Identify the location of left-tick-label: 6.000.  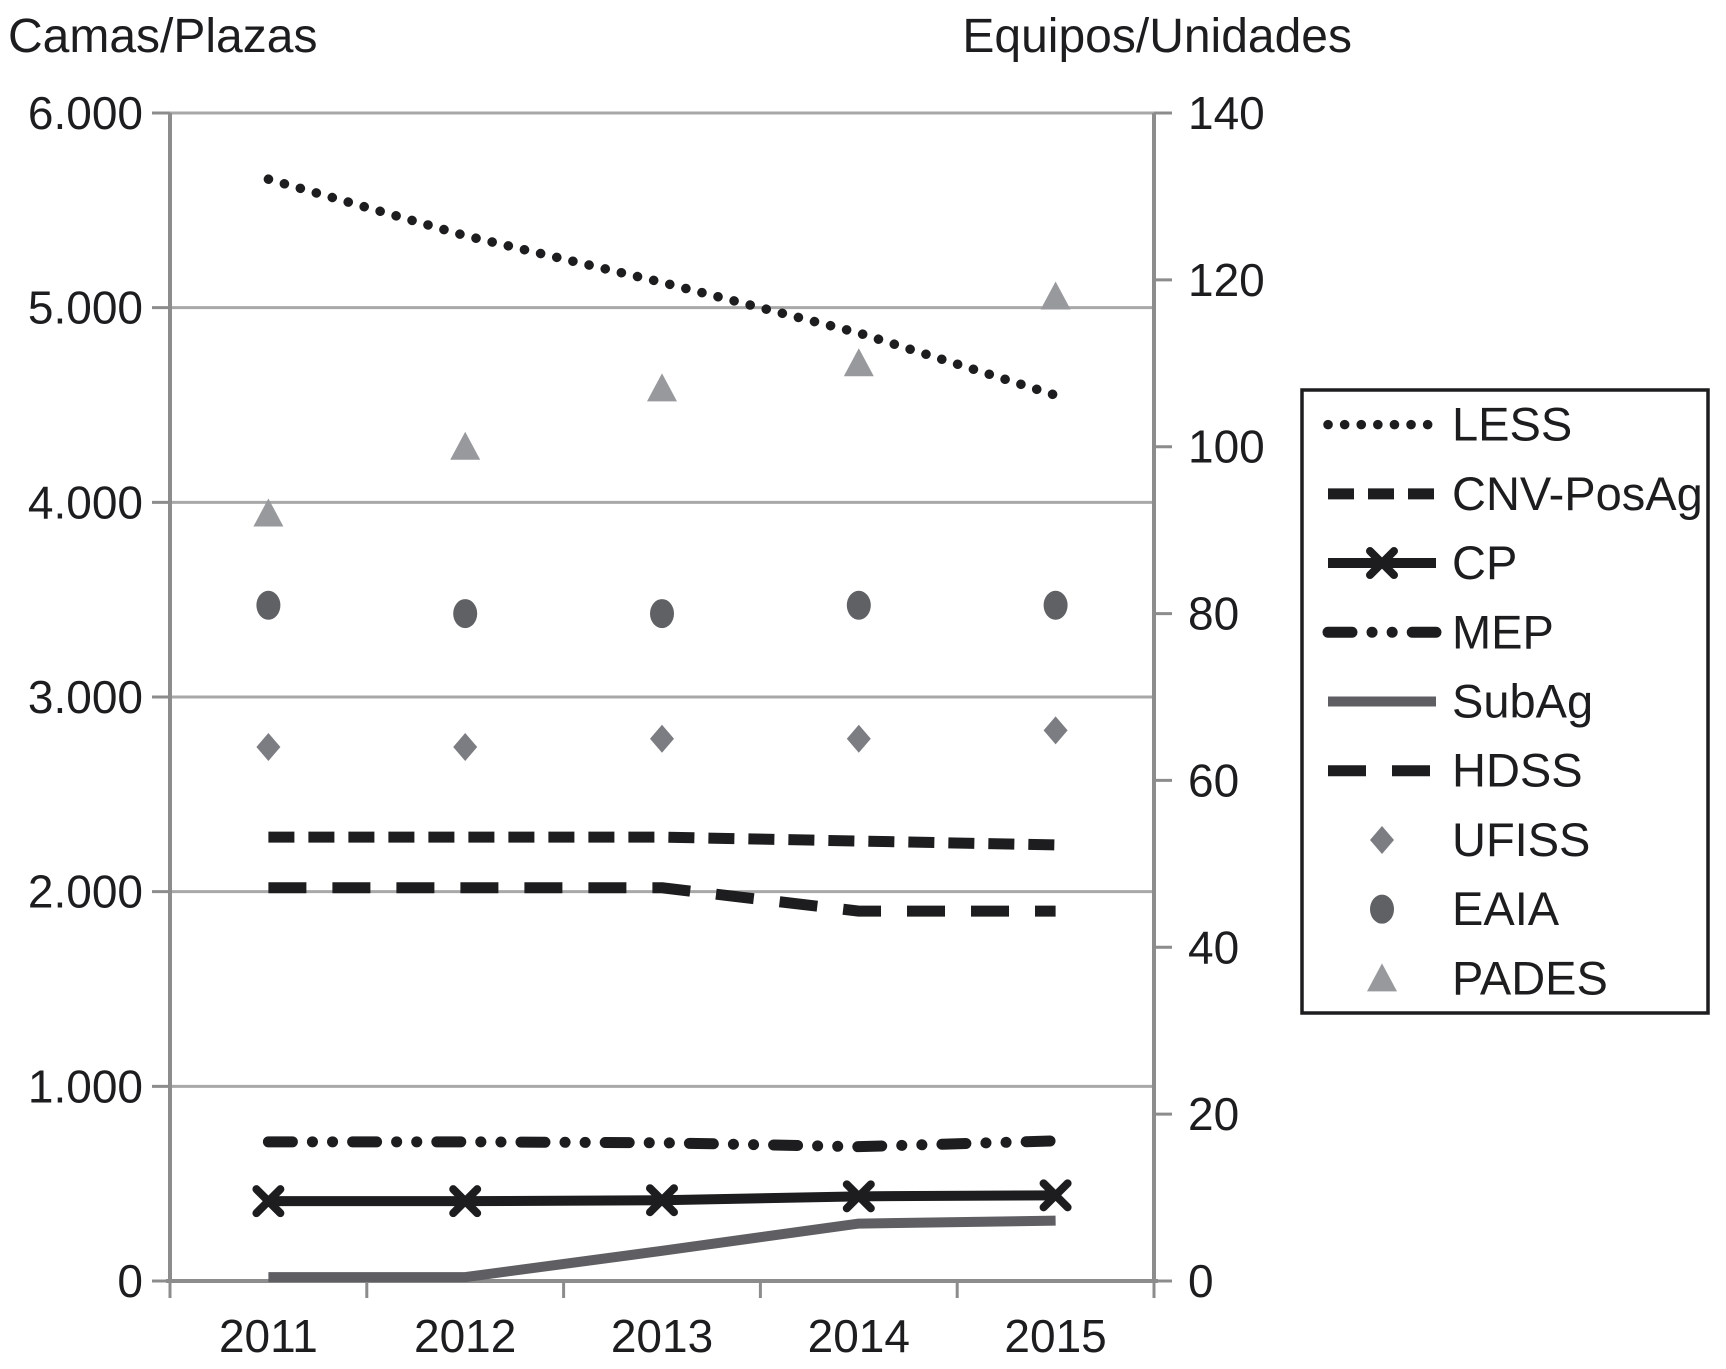
(85, 113).